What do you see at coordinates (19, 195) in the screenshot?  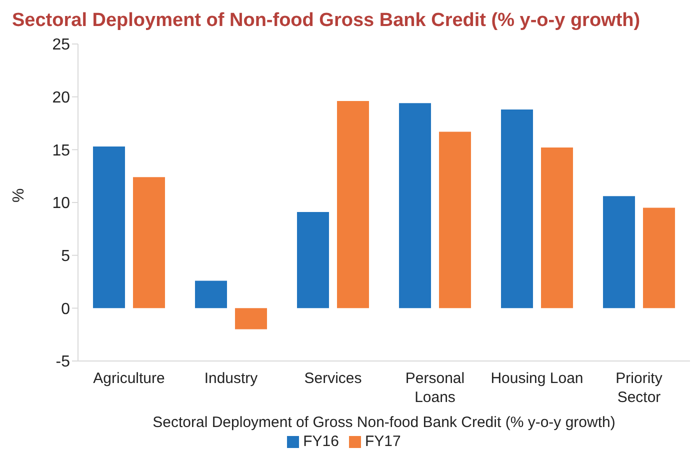 I see `y-axis-title: %` at bounding box center [19, 195].